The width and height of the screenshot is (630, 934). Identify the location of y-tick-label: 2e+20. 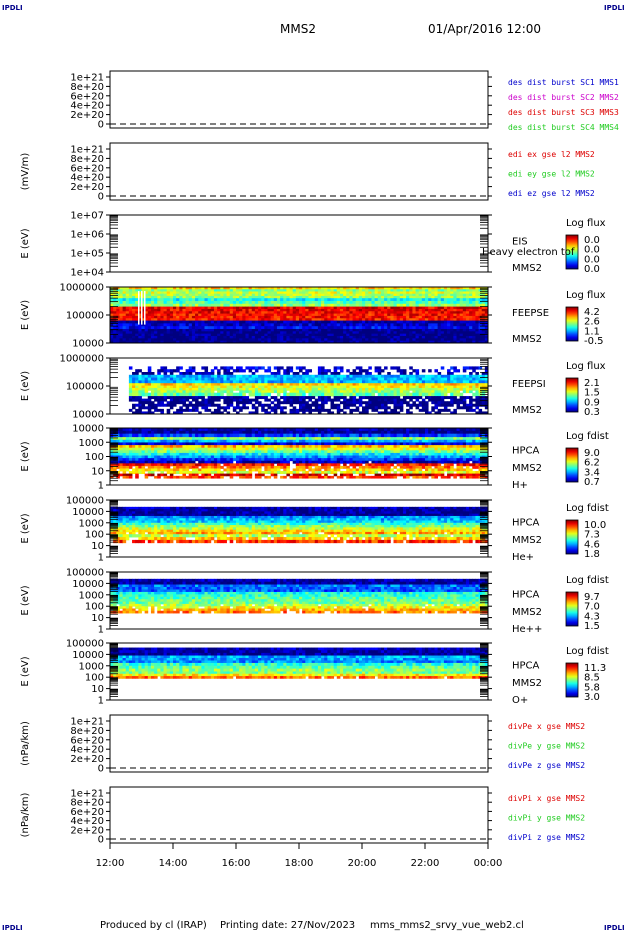
(87, 115).